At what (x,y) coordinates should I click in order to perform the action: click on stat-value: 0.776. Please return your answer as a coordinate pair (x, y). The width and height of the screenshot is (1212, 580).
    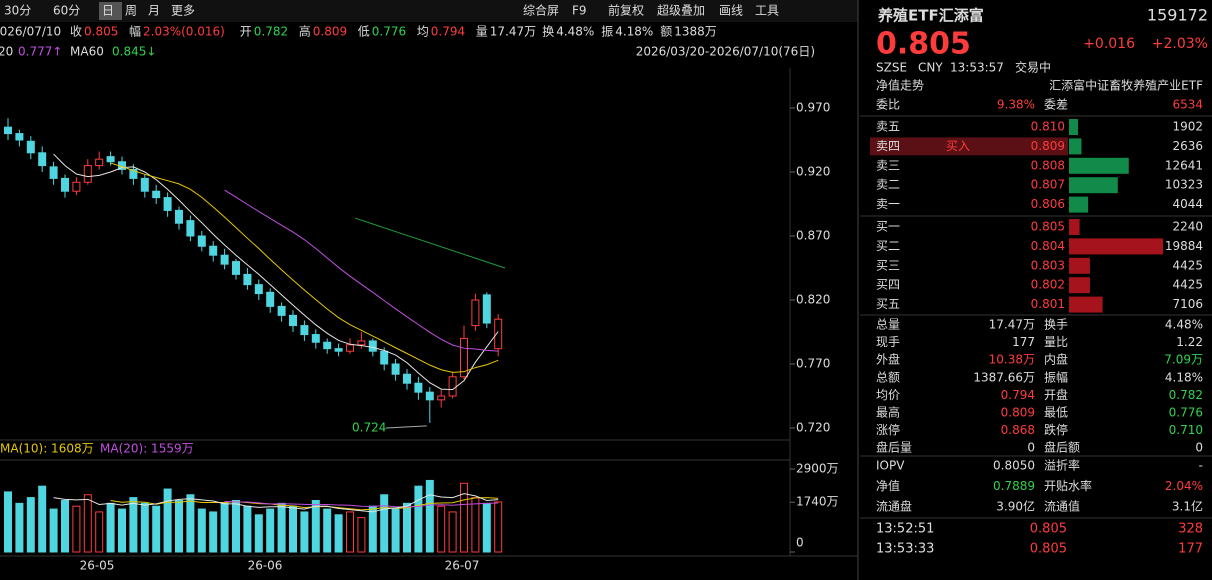
    Looking at the image, I should click on (1186, 413).